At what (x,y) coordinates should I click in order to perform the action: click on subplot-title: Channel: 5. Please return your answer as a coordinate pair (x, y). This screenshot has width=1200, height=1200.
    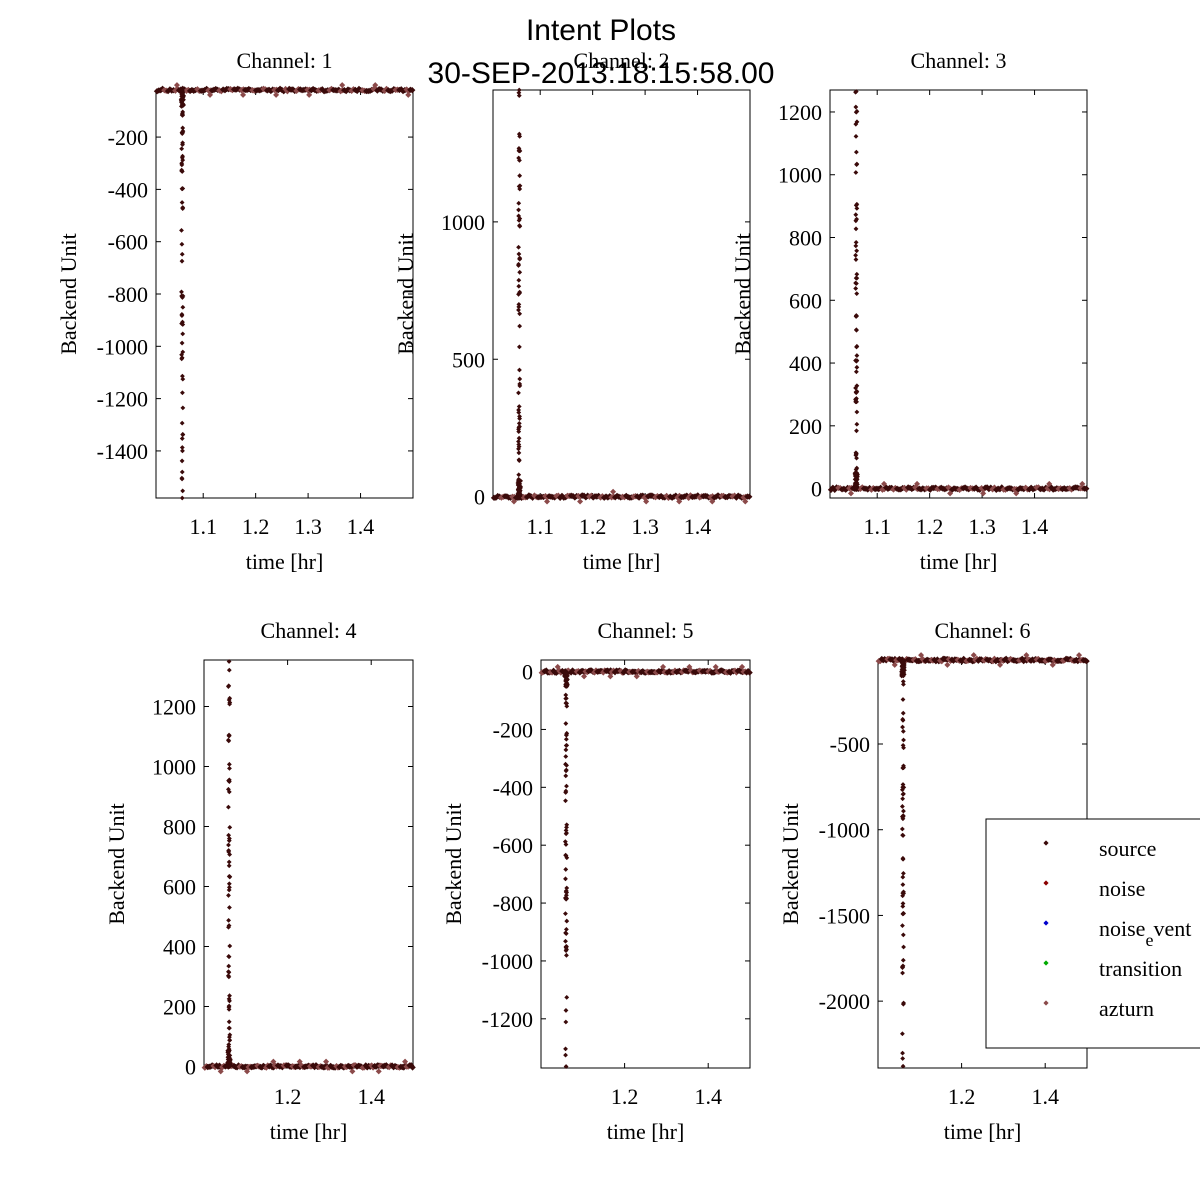
    Looking at the image, I should click on (646, 630).